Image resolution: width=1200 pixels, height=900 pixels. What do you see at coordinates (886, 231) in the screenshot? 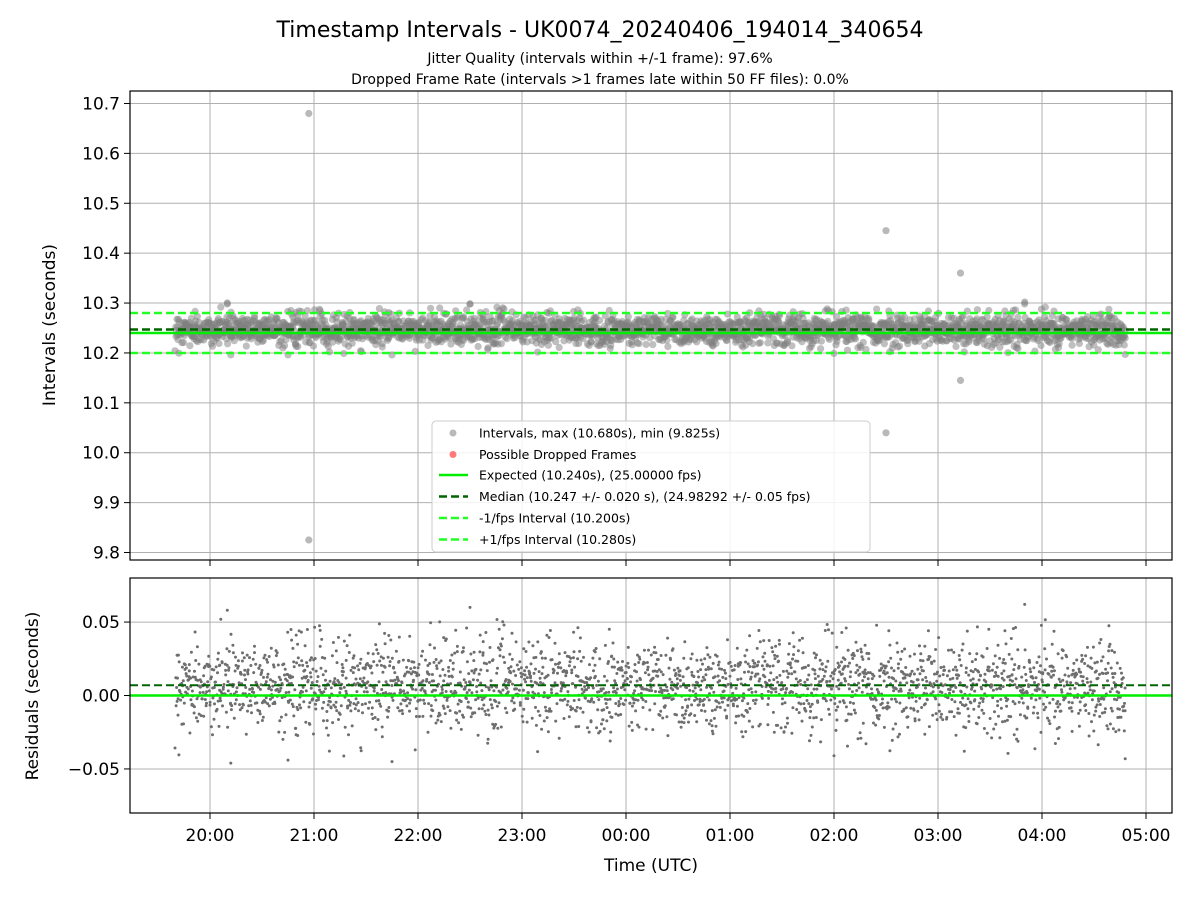
I see `interval-outlier-point` at bounding box center [886, 231].